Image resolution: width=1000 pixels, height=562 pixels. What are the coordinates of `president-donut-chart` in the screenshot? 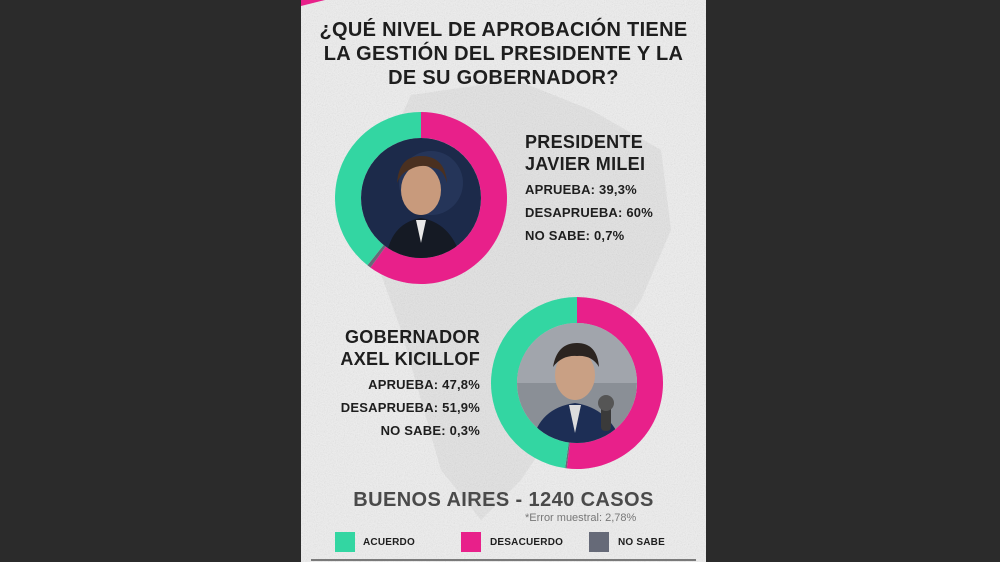 It's located at (421, 198).